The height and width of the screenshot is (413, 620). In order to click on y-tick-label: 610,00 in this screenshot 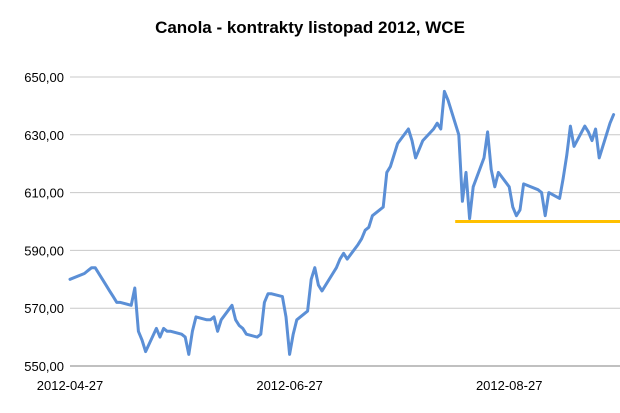, I will do `click(44, 193)`.